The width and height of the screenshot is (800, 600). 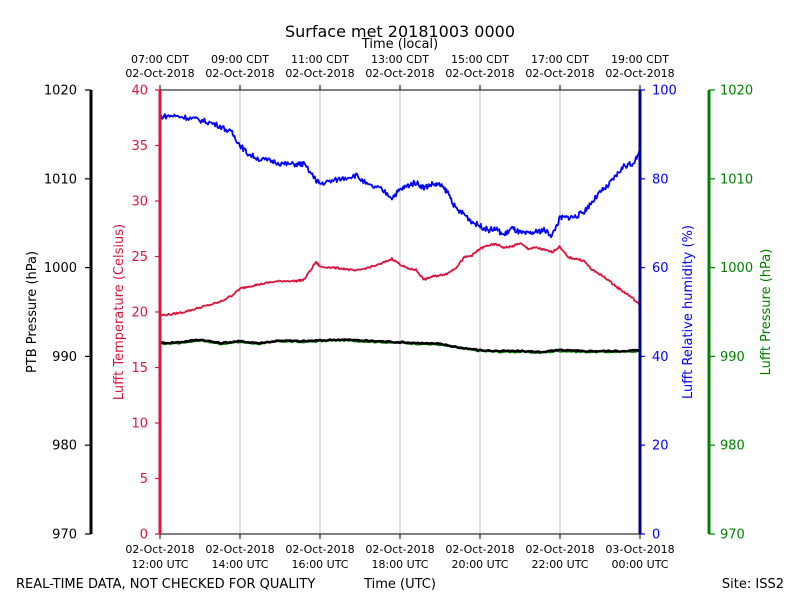 What do you see at coordinates (160, 59) in the screenshot?
I see `top-tick-label: 07:00 CDT` at bounding box center [160, 59].